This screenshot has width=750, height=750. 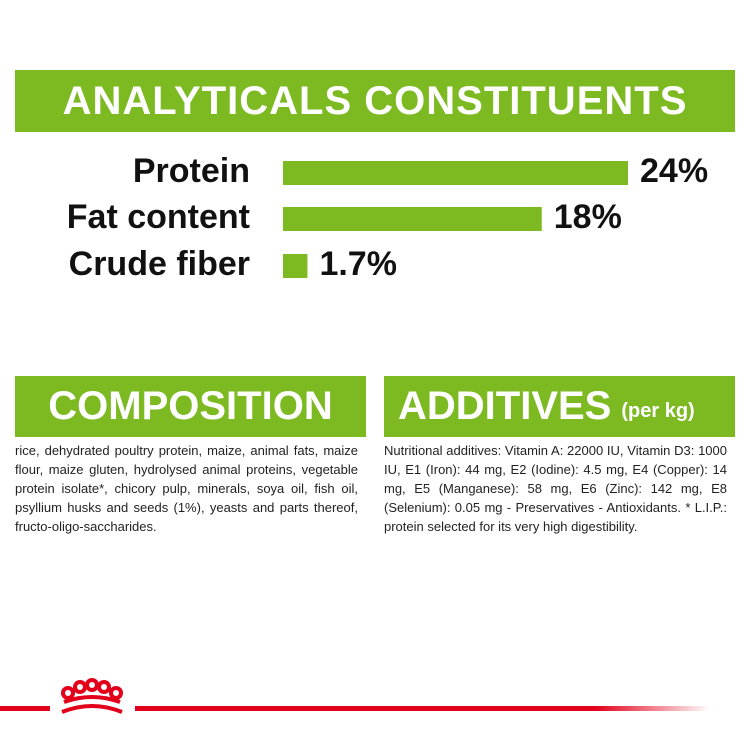 What do you see at coordinates (658, 411) in the screenshot?
I see `additives-subtitle: (per kg)` at bounding box center [658, 411].